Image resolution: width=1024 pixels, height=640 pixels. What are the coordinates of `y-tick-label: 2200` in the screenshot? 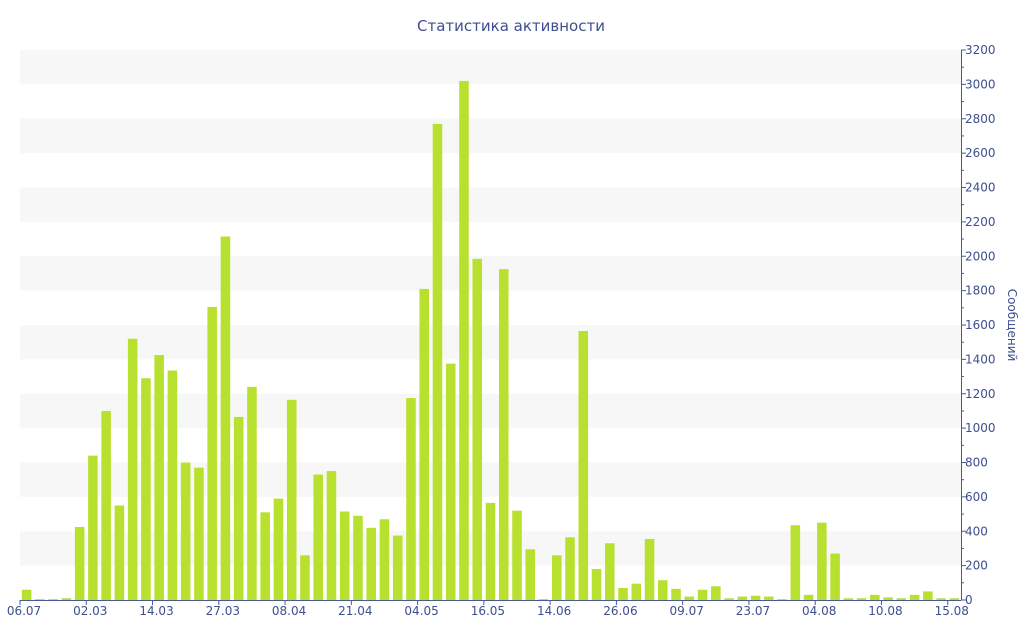 It's located at (980, 222).